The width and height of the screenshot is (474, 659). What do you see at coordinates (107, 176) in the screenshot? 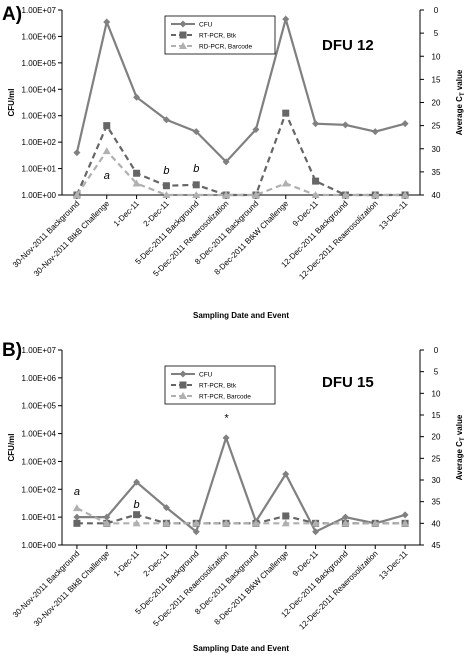
I see `annotation-label: a` at bounding box center [107, 176].